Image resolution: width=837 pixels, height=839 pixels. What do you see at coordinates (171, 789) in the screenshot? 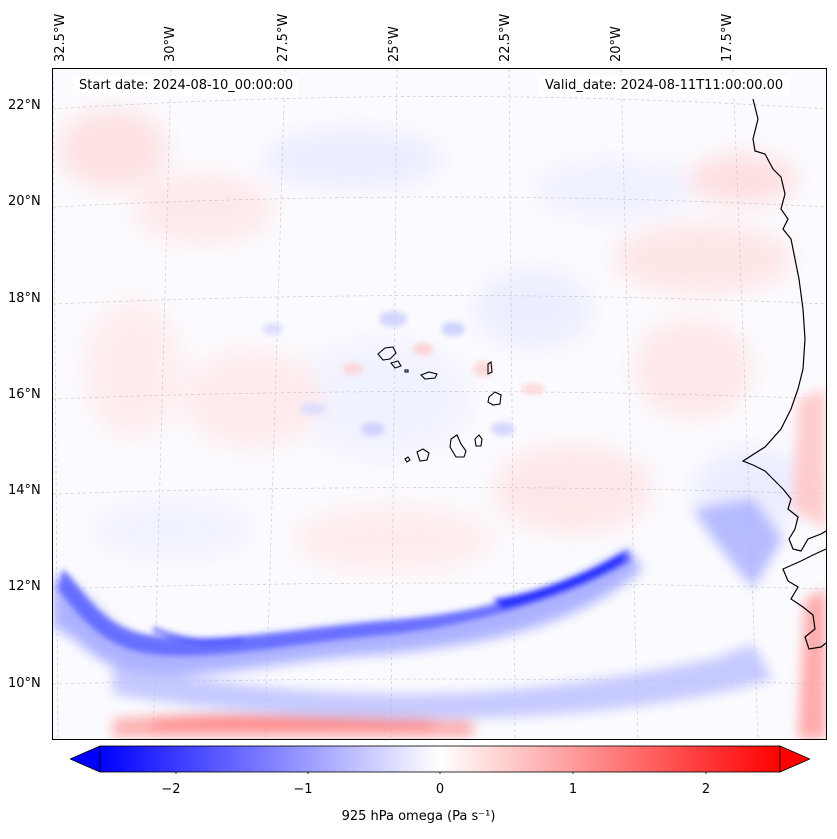
I see `colorbar-tick-neg2: −2` at bounding box center [171, 789].